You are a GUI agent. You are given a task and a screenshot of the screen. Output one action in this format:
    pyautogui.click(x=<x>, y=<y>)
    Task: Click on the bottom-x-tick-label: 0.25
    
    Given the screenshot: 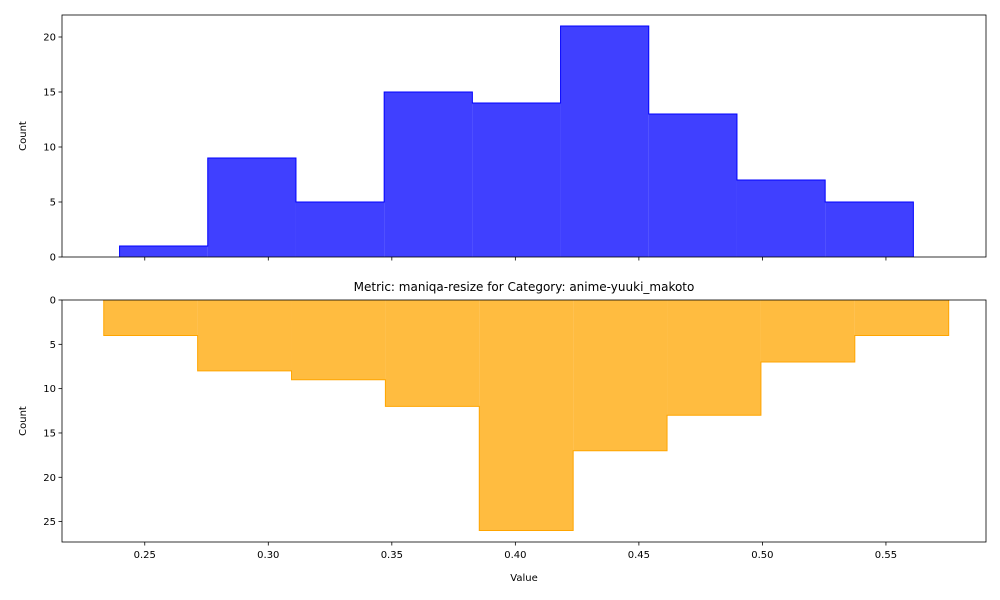 What is the action you would take?
    pyautogui.click(x=145, y=555)
    